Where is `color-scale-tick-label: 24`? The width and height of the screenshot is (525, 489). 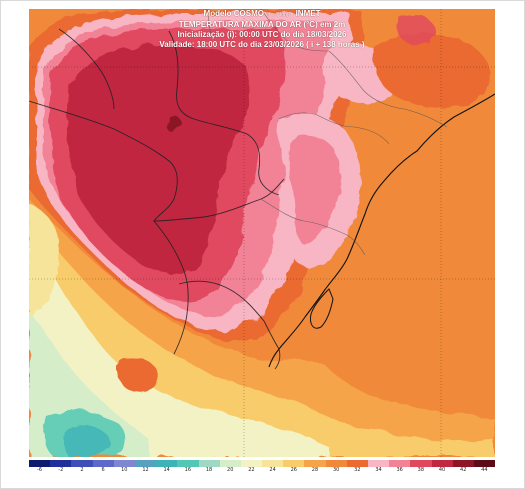
color-scale-tick-label: 24 is located at coordinates (272, 470).